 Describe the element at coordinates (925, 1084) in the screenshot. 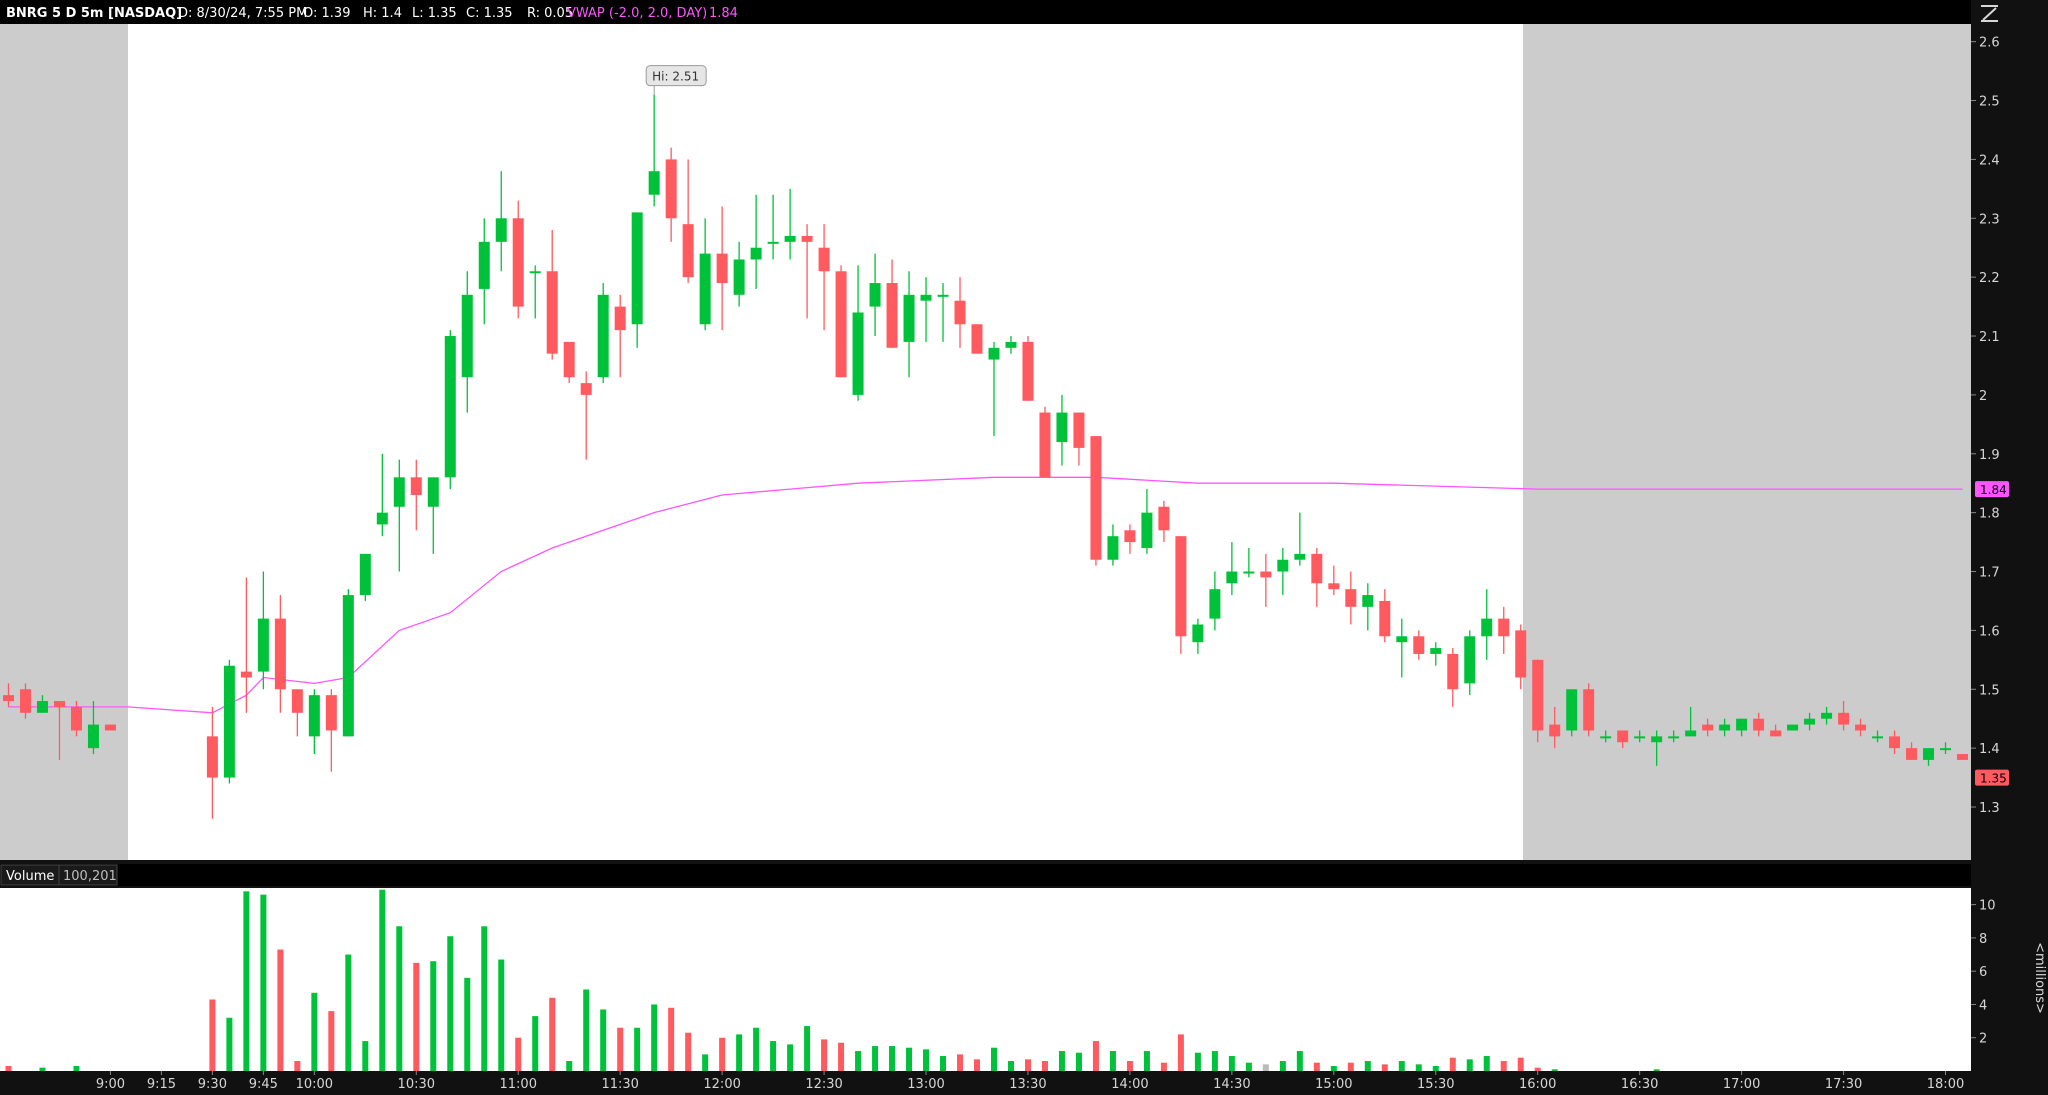

I see `time-tick-label: 13:00` at that location.